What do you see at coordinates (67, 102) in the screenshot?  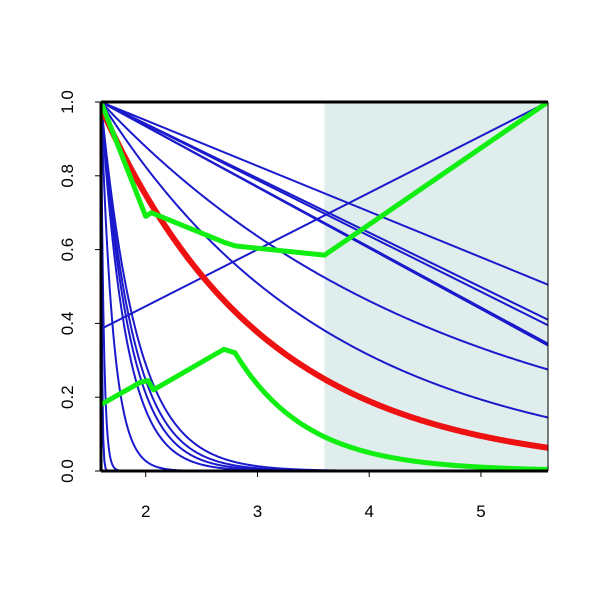 I see `y-tick-label: 1.0` at bounding box center [67, 102].